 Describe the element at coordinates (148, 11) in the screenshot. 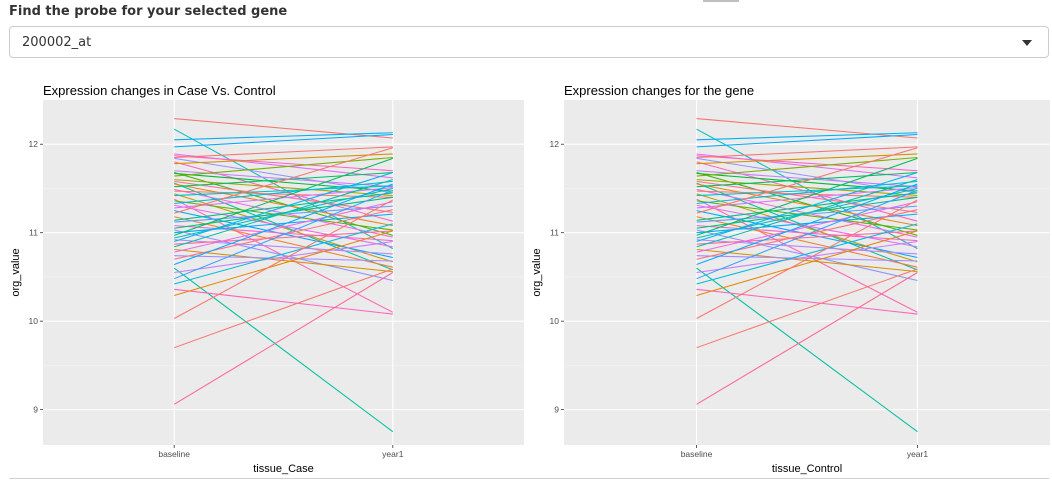

I see `probe-select-label: Find the probe for your selected gene` at that location.